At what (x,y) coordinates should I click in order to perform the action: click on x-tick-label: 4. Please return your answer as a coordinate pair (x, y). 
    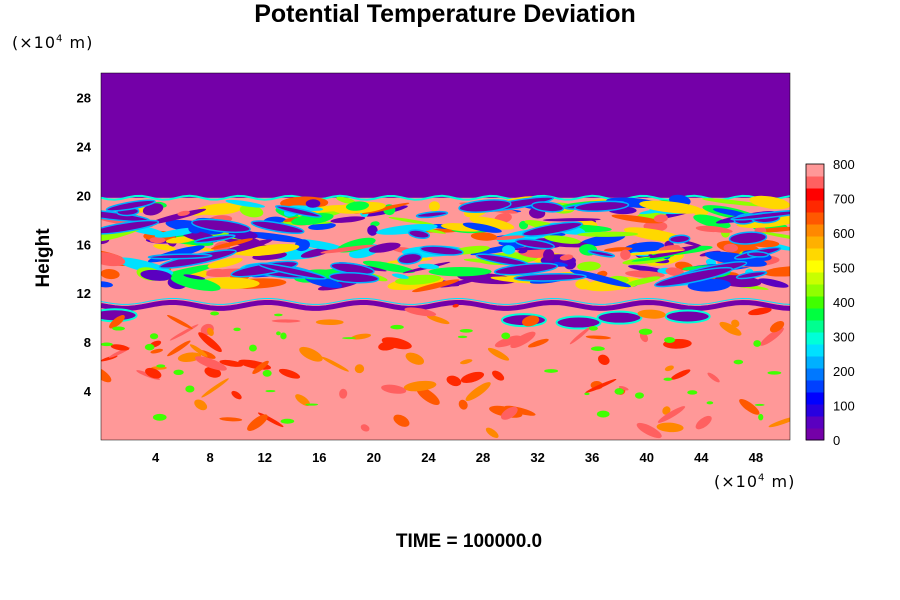
    Looking at the image, I should click on (156, 457).